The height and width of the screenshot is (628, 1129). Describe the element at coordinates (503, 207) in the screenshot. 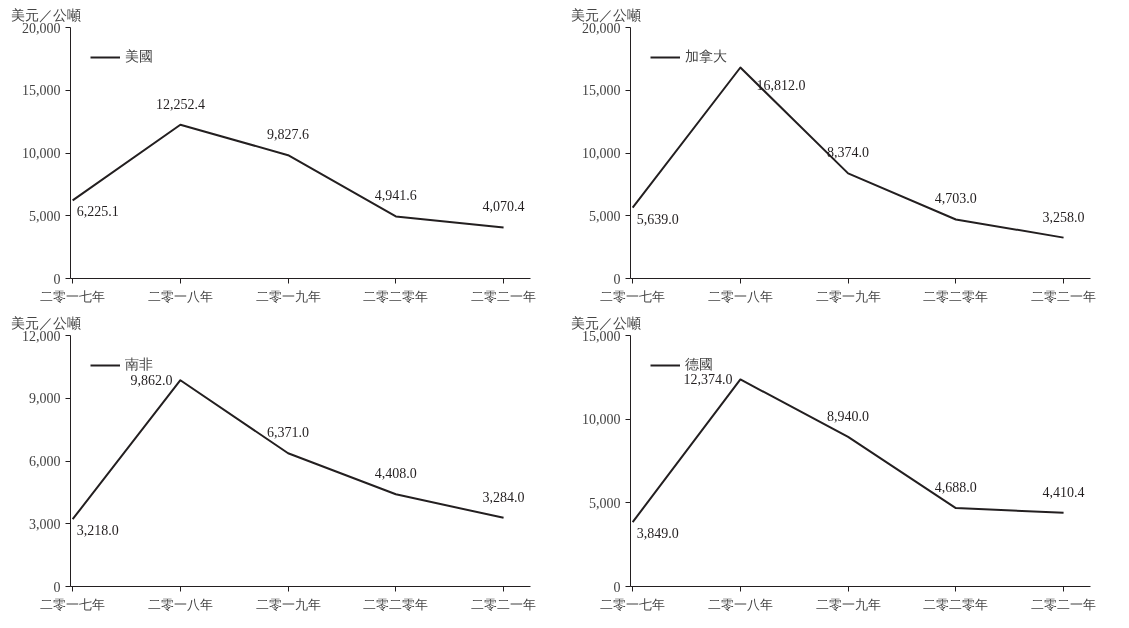

I see `data-label: 4,070.4` at that location.